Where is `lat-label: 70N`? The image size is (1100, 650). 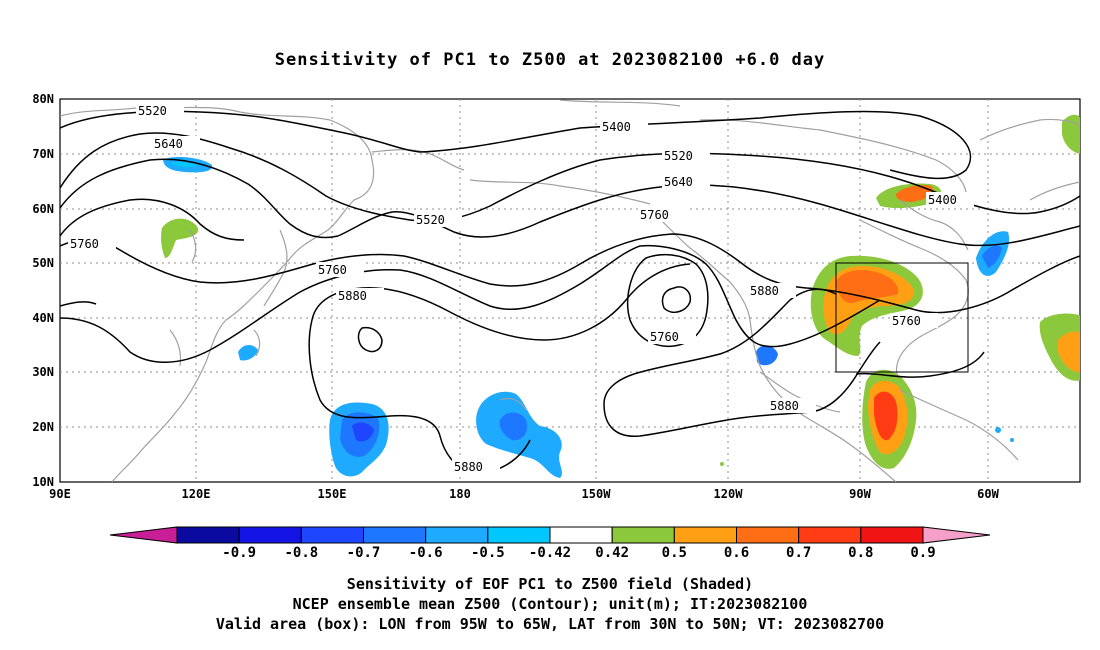
lat-label: 70N is located at coordinates (43, 154).